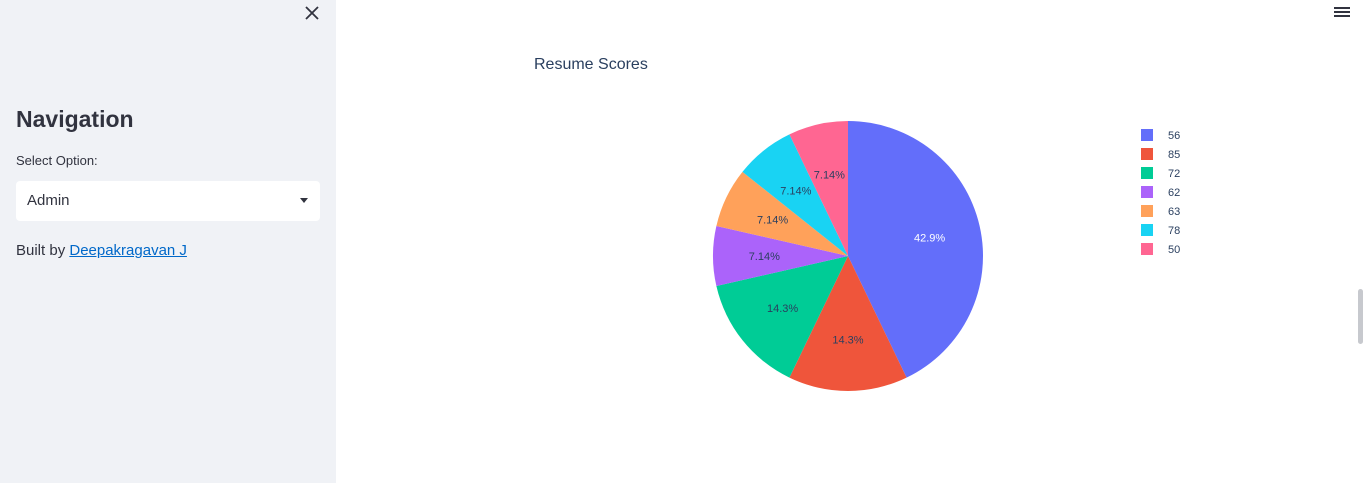 This screenshot has width=1364, height=483. I want to click on legend-item-50: 50, so click(1160, 249).